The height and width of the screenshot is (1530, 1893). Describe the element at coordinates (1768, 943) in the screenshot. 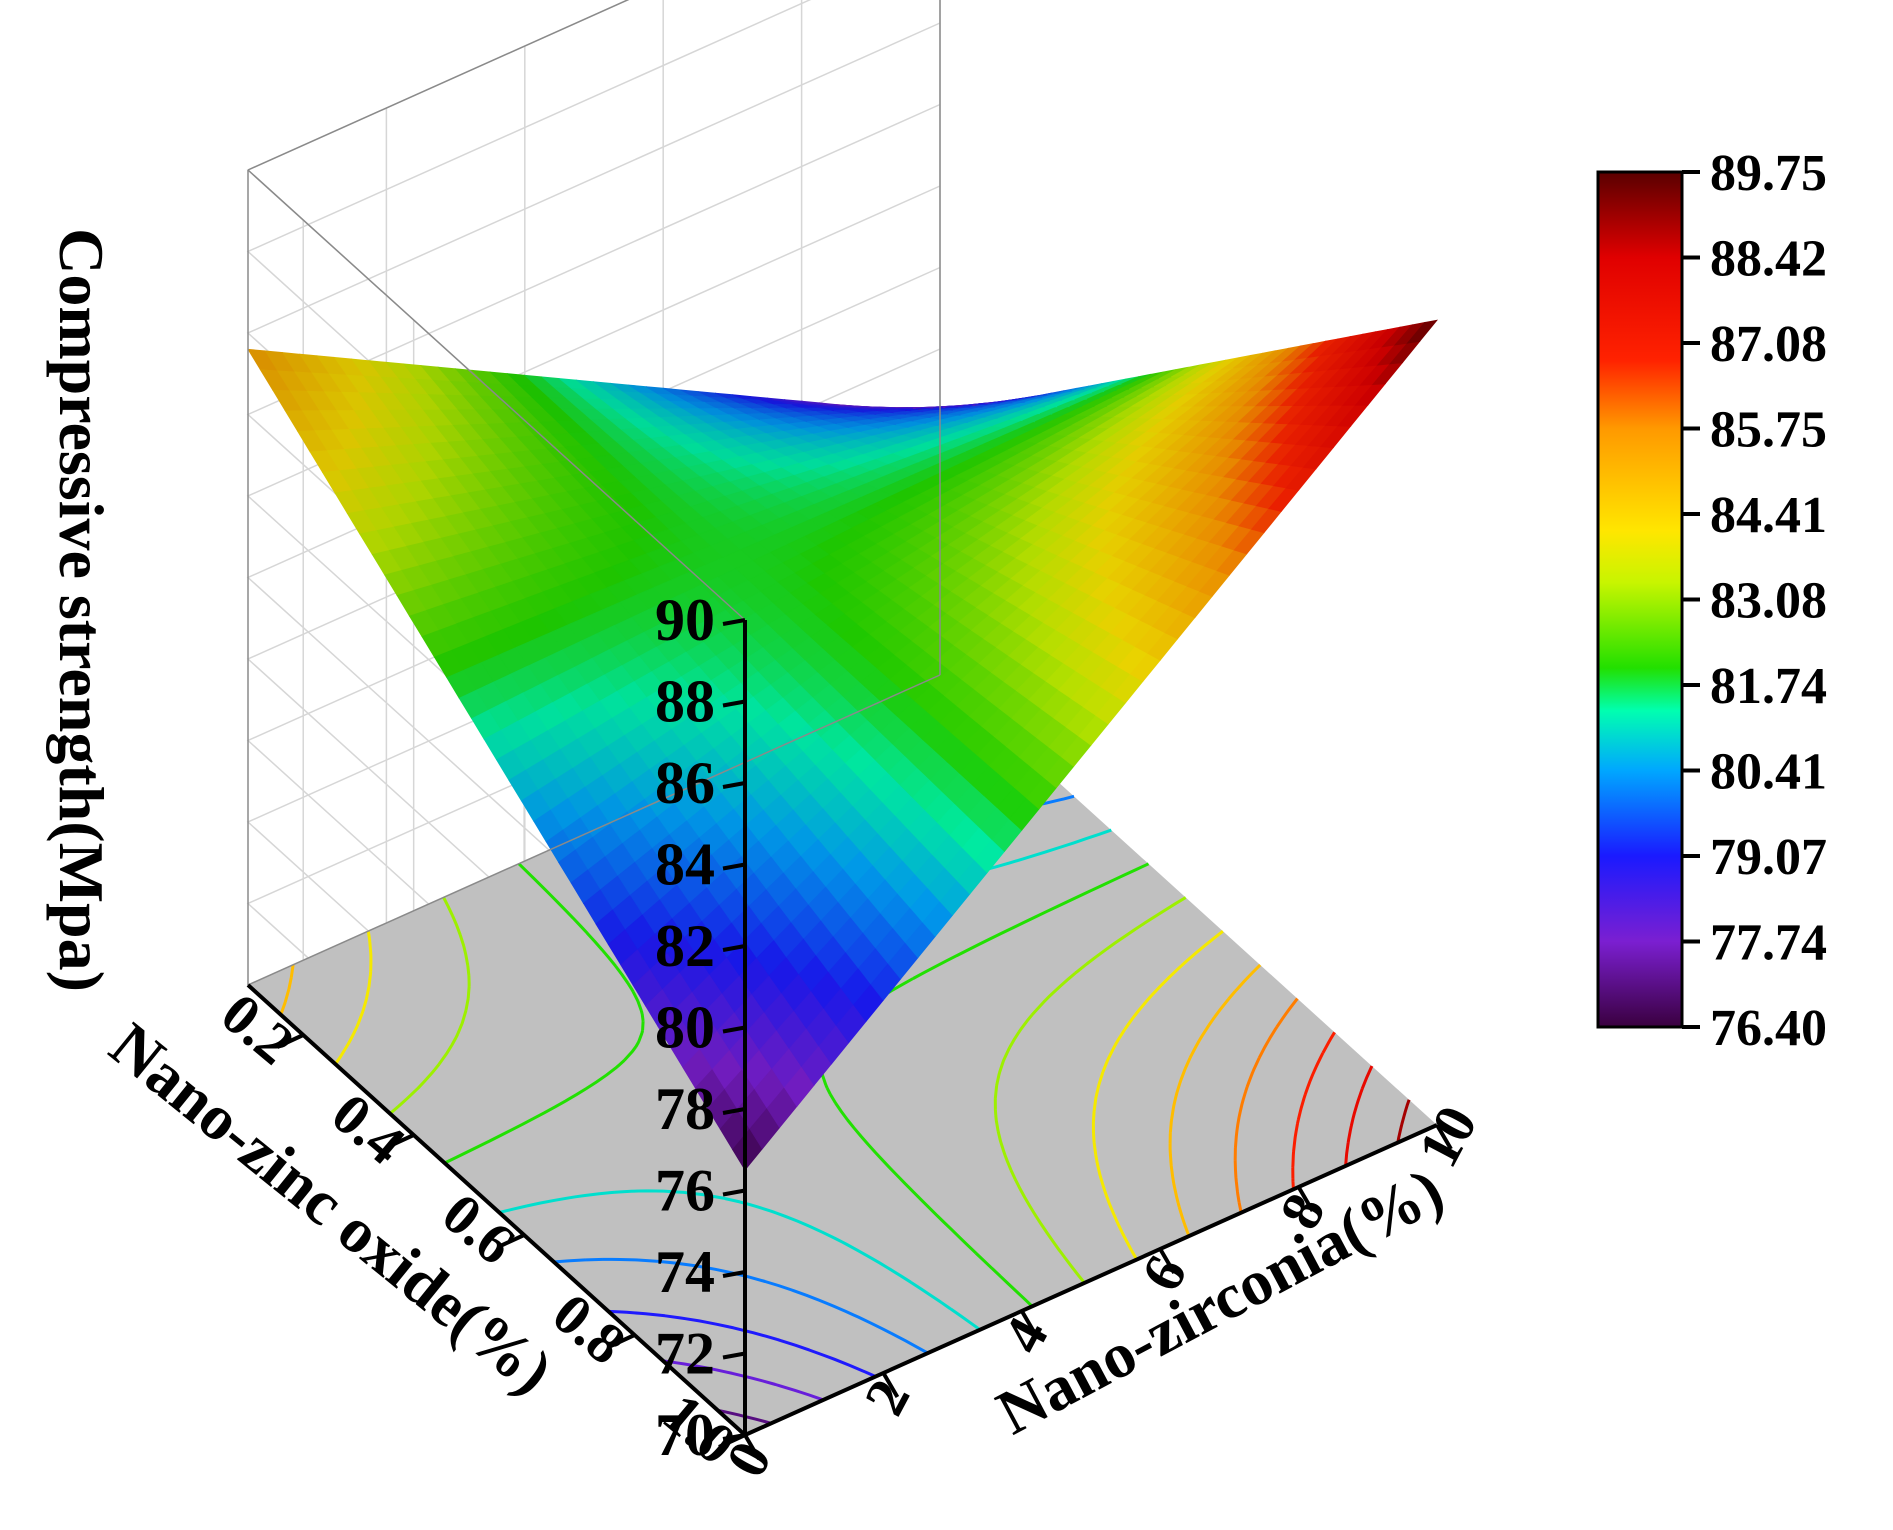

I see `colorbar-tick-label: 77.74` at that location.